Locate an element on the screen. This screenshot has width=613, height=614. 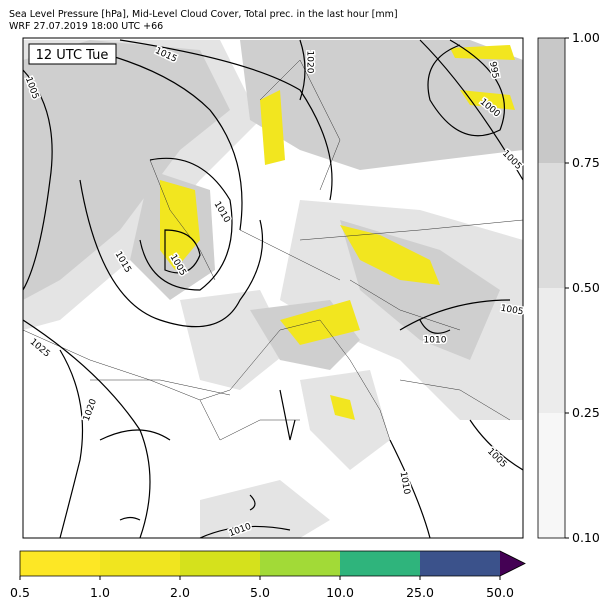
isobar-label: 1010 is located at coordinates (435, 341).